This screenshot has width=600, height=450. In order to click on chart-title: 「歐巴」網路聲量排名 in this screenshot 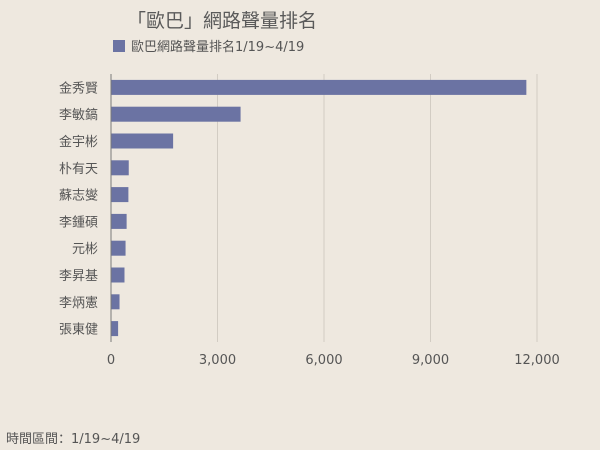, I will do `click(222, 21)`.